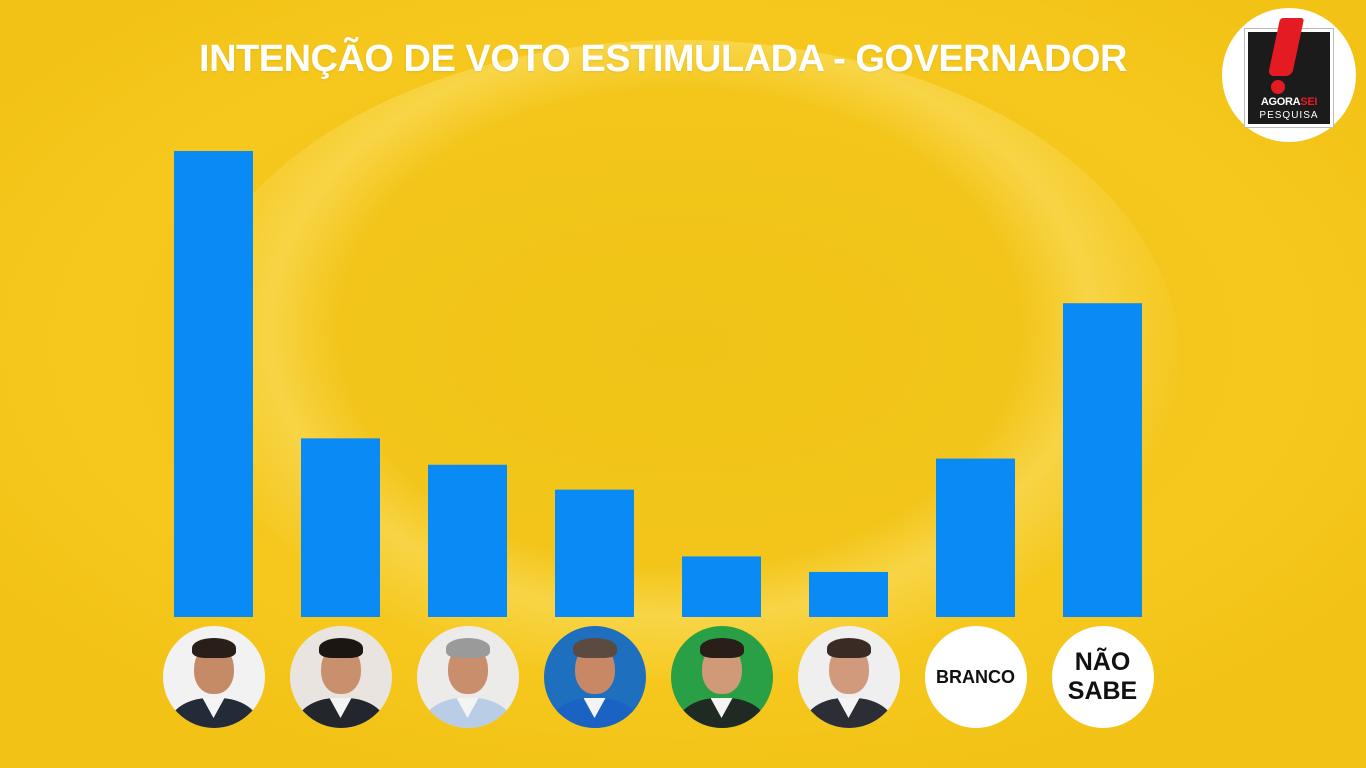  Describe the element at coordinates (1289, 102) in the screenshot. I see `logo-wordmark: AGORASEI` at that location.